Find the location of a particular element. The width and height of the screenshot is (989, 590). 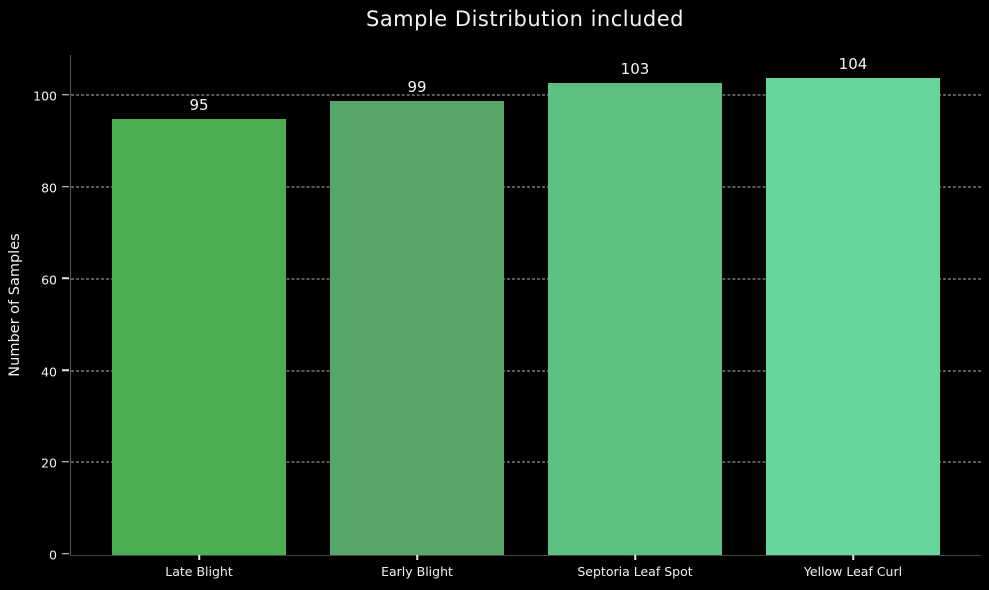

y-tick-label: 0 is located at coordinates (53, 555).